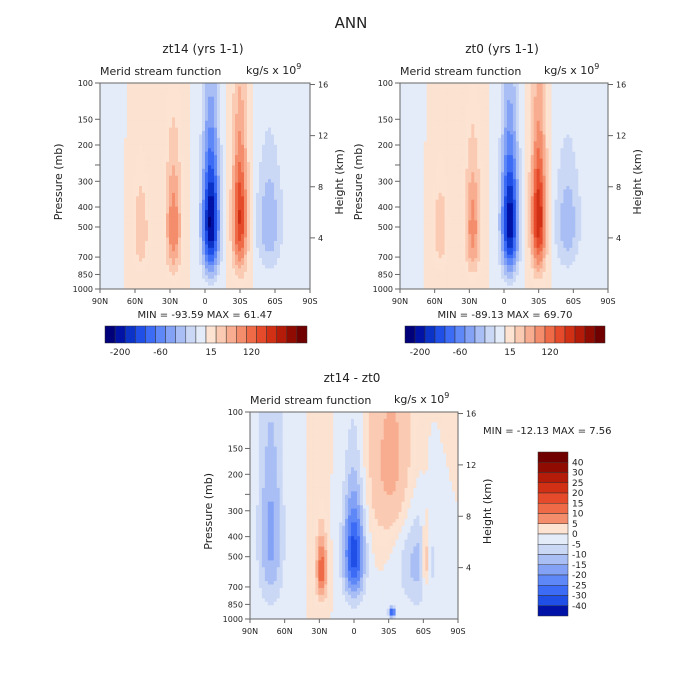 This screenshot has width=700, height=700. What do you see at coordinates (578, 474) in the screenshot?
I see `colorbar-label: 30` at bounding box center [578, 474].